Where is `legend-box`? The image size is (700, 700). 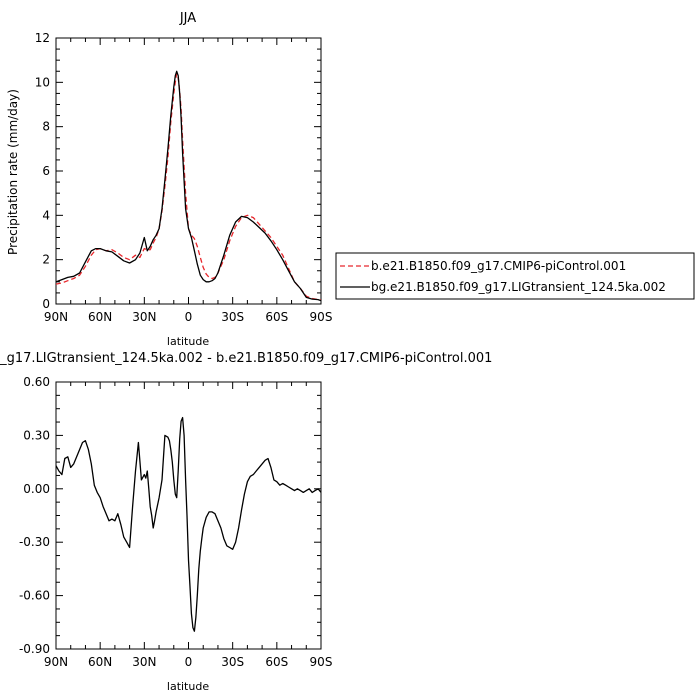 legend-box is located at coordinates (515, 276).